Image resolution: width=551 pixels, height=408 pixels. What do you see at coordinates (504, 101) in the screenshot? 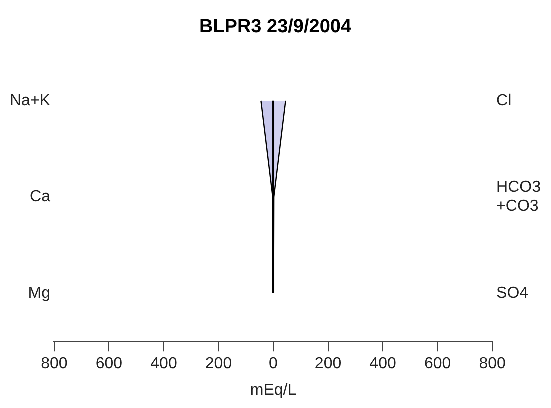
I see `y2-tick-label: Cl` at bounding box center [504, 101].